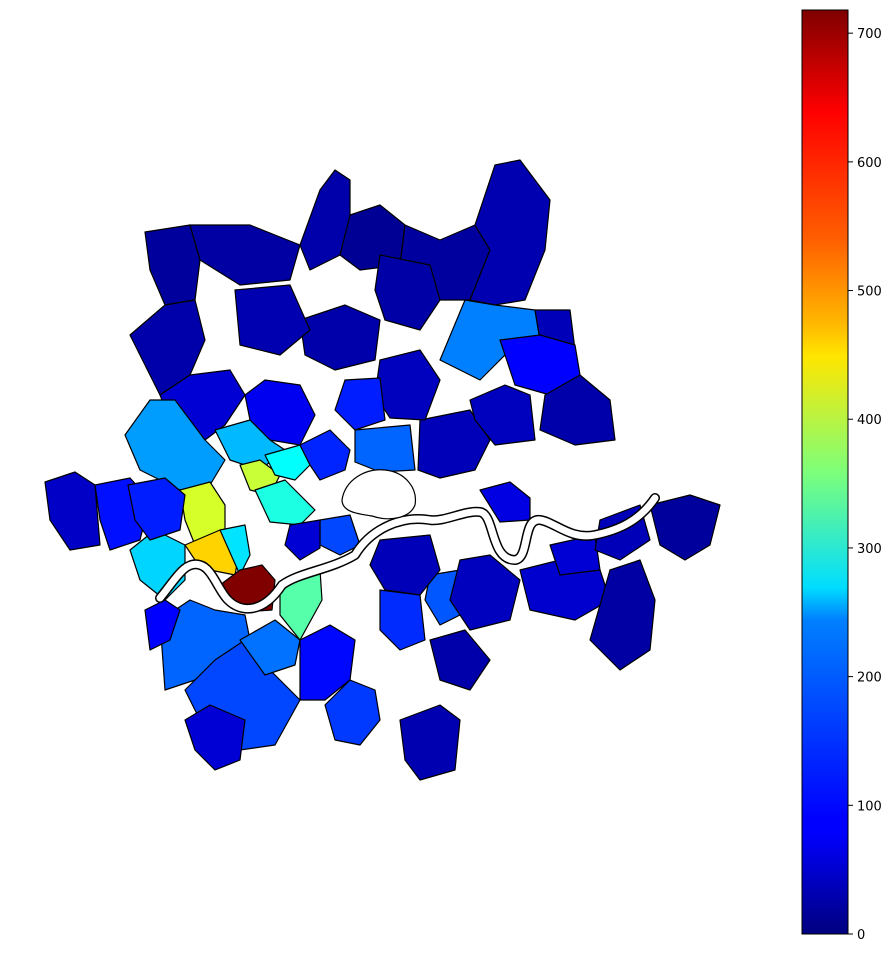 The width and height of the screenshot is (893, 956). I want to click on city-hole, so click(378, 494).